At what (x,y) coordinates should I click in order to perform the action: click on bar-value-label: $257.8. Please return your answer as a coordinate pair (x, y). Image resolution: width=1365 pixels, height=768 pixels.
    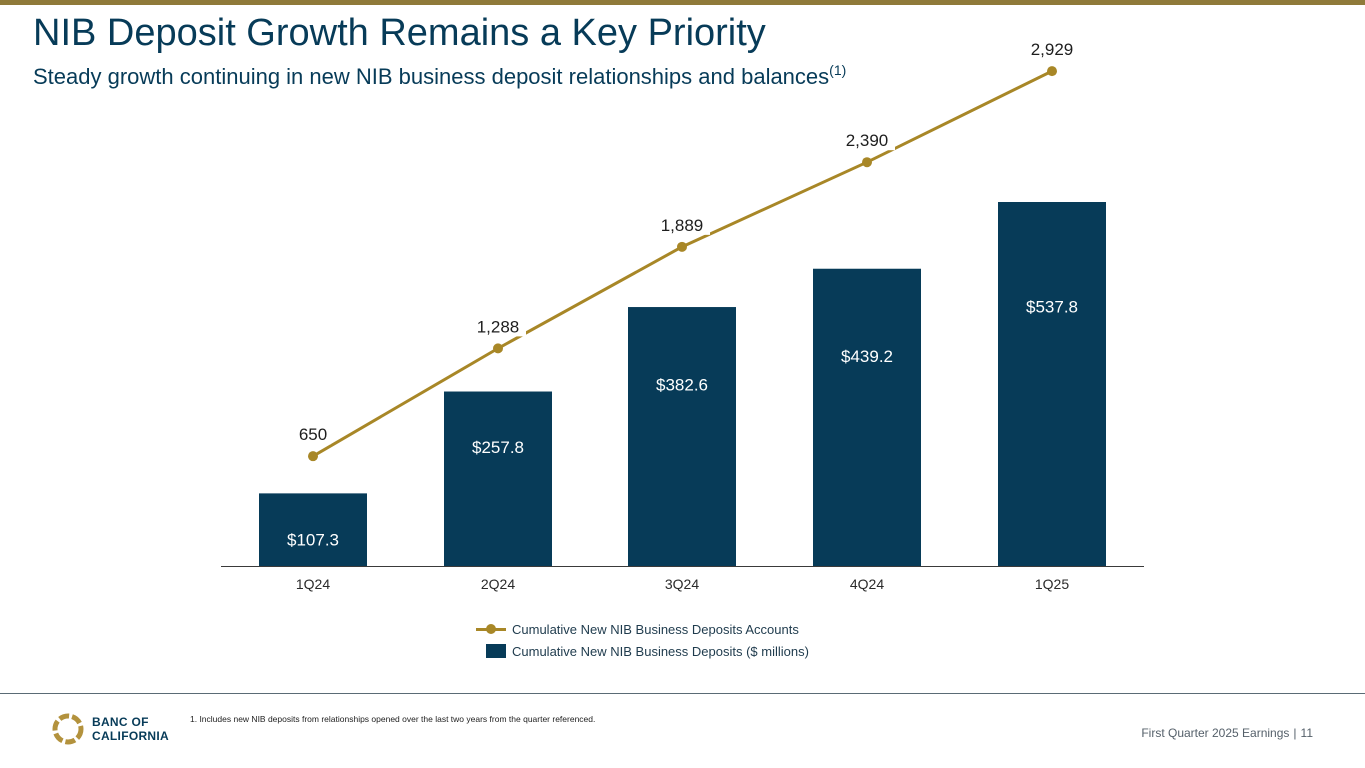
    Looking at the image, I should click on (498, 447).